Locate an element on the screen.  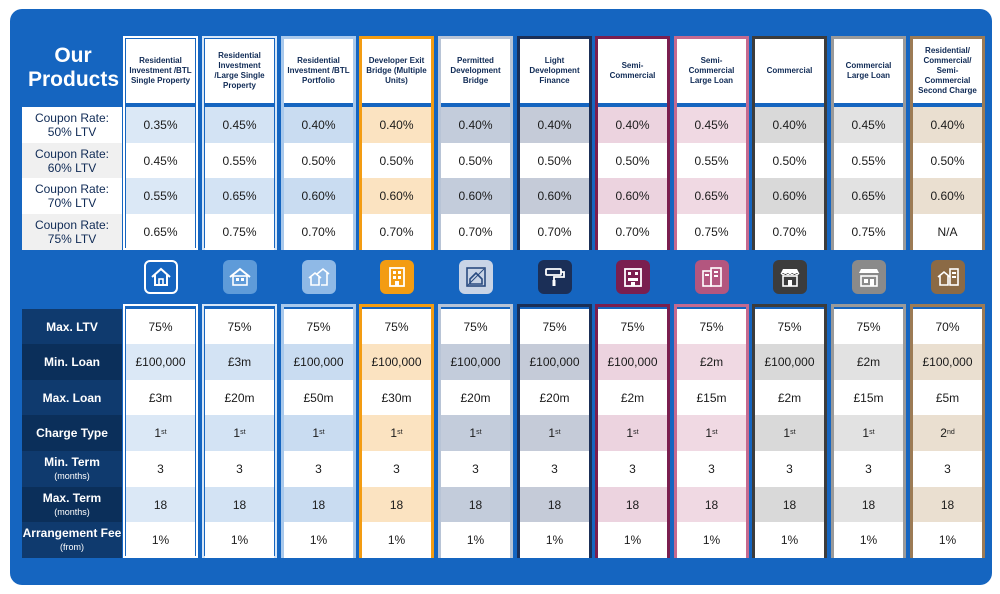
charge-suffix: nd is located at coordinates (950, 433).